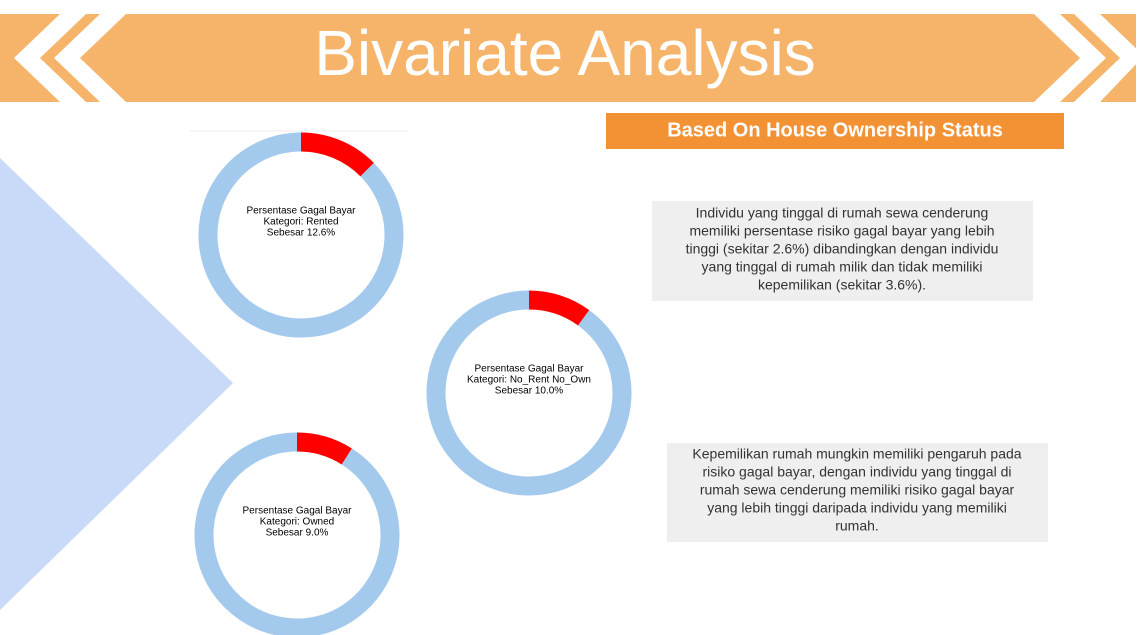  I want to click on title: Bivariate Analysis, so click(565, 53).